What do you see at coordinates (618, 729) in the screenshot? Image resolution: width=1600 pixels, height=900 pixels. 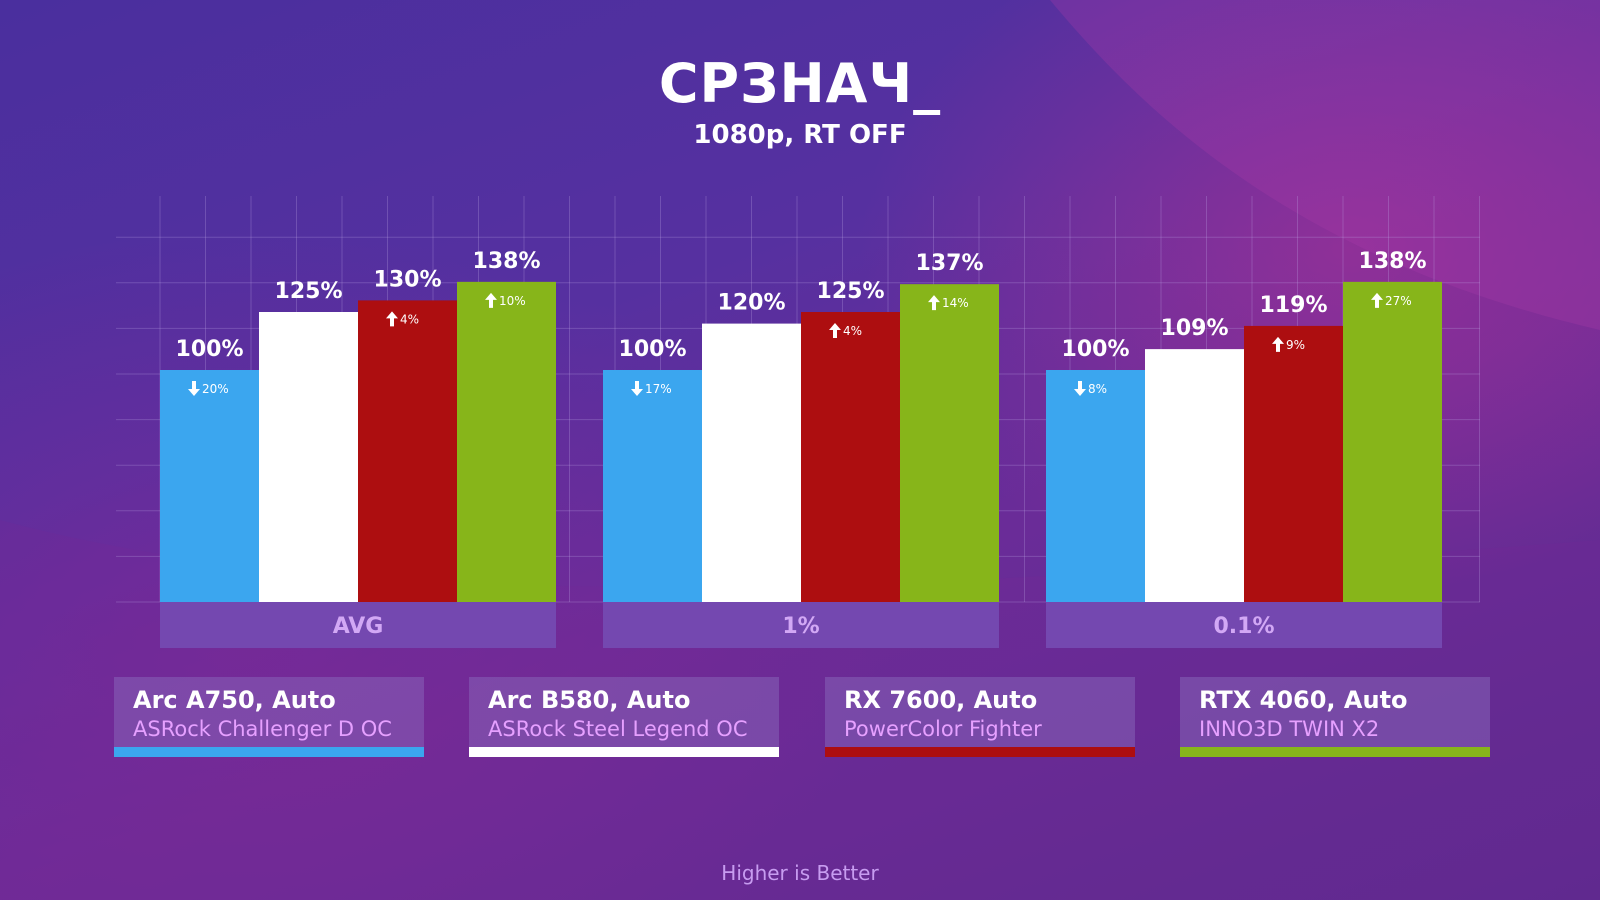 I see `legend-card-name: ASRock Steel Legend OC` at bounding box center [618, 729].